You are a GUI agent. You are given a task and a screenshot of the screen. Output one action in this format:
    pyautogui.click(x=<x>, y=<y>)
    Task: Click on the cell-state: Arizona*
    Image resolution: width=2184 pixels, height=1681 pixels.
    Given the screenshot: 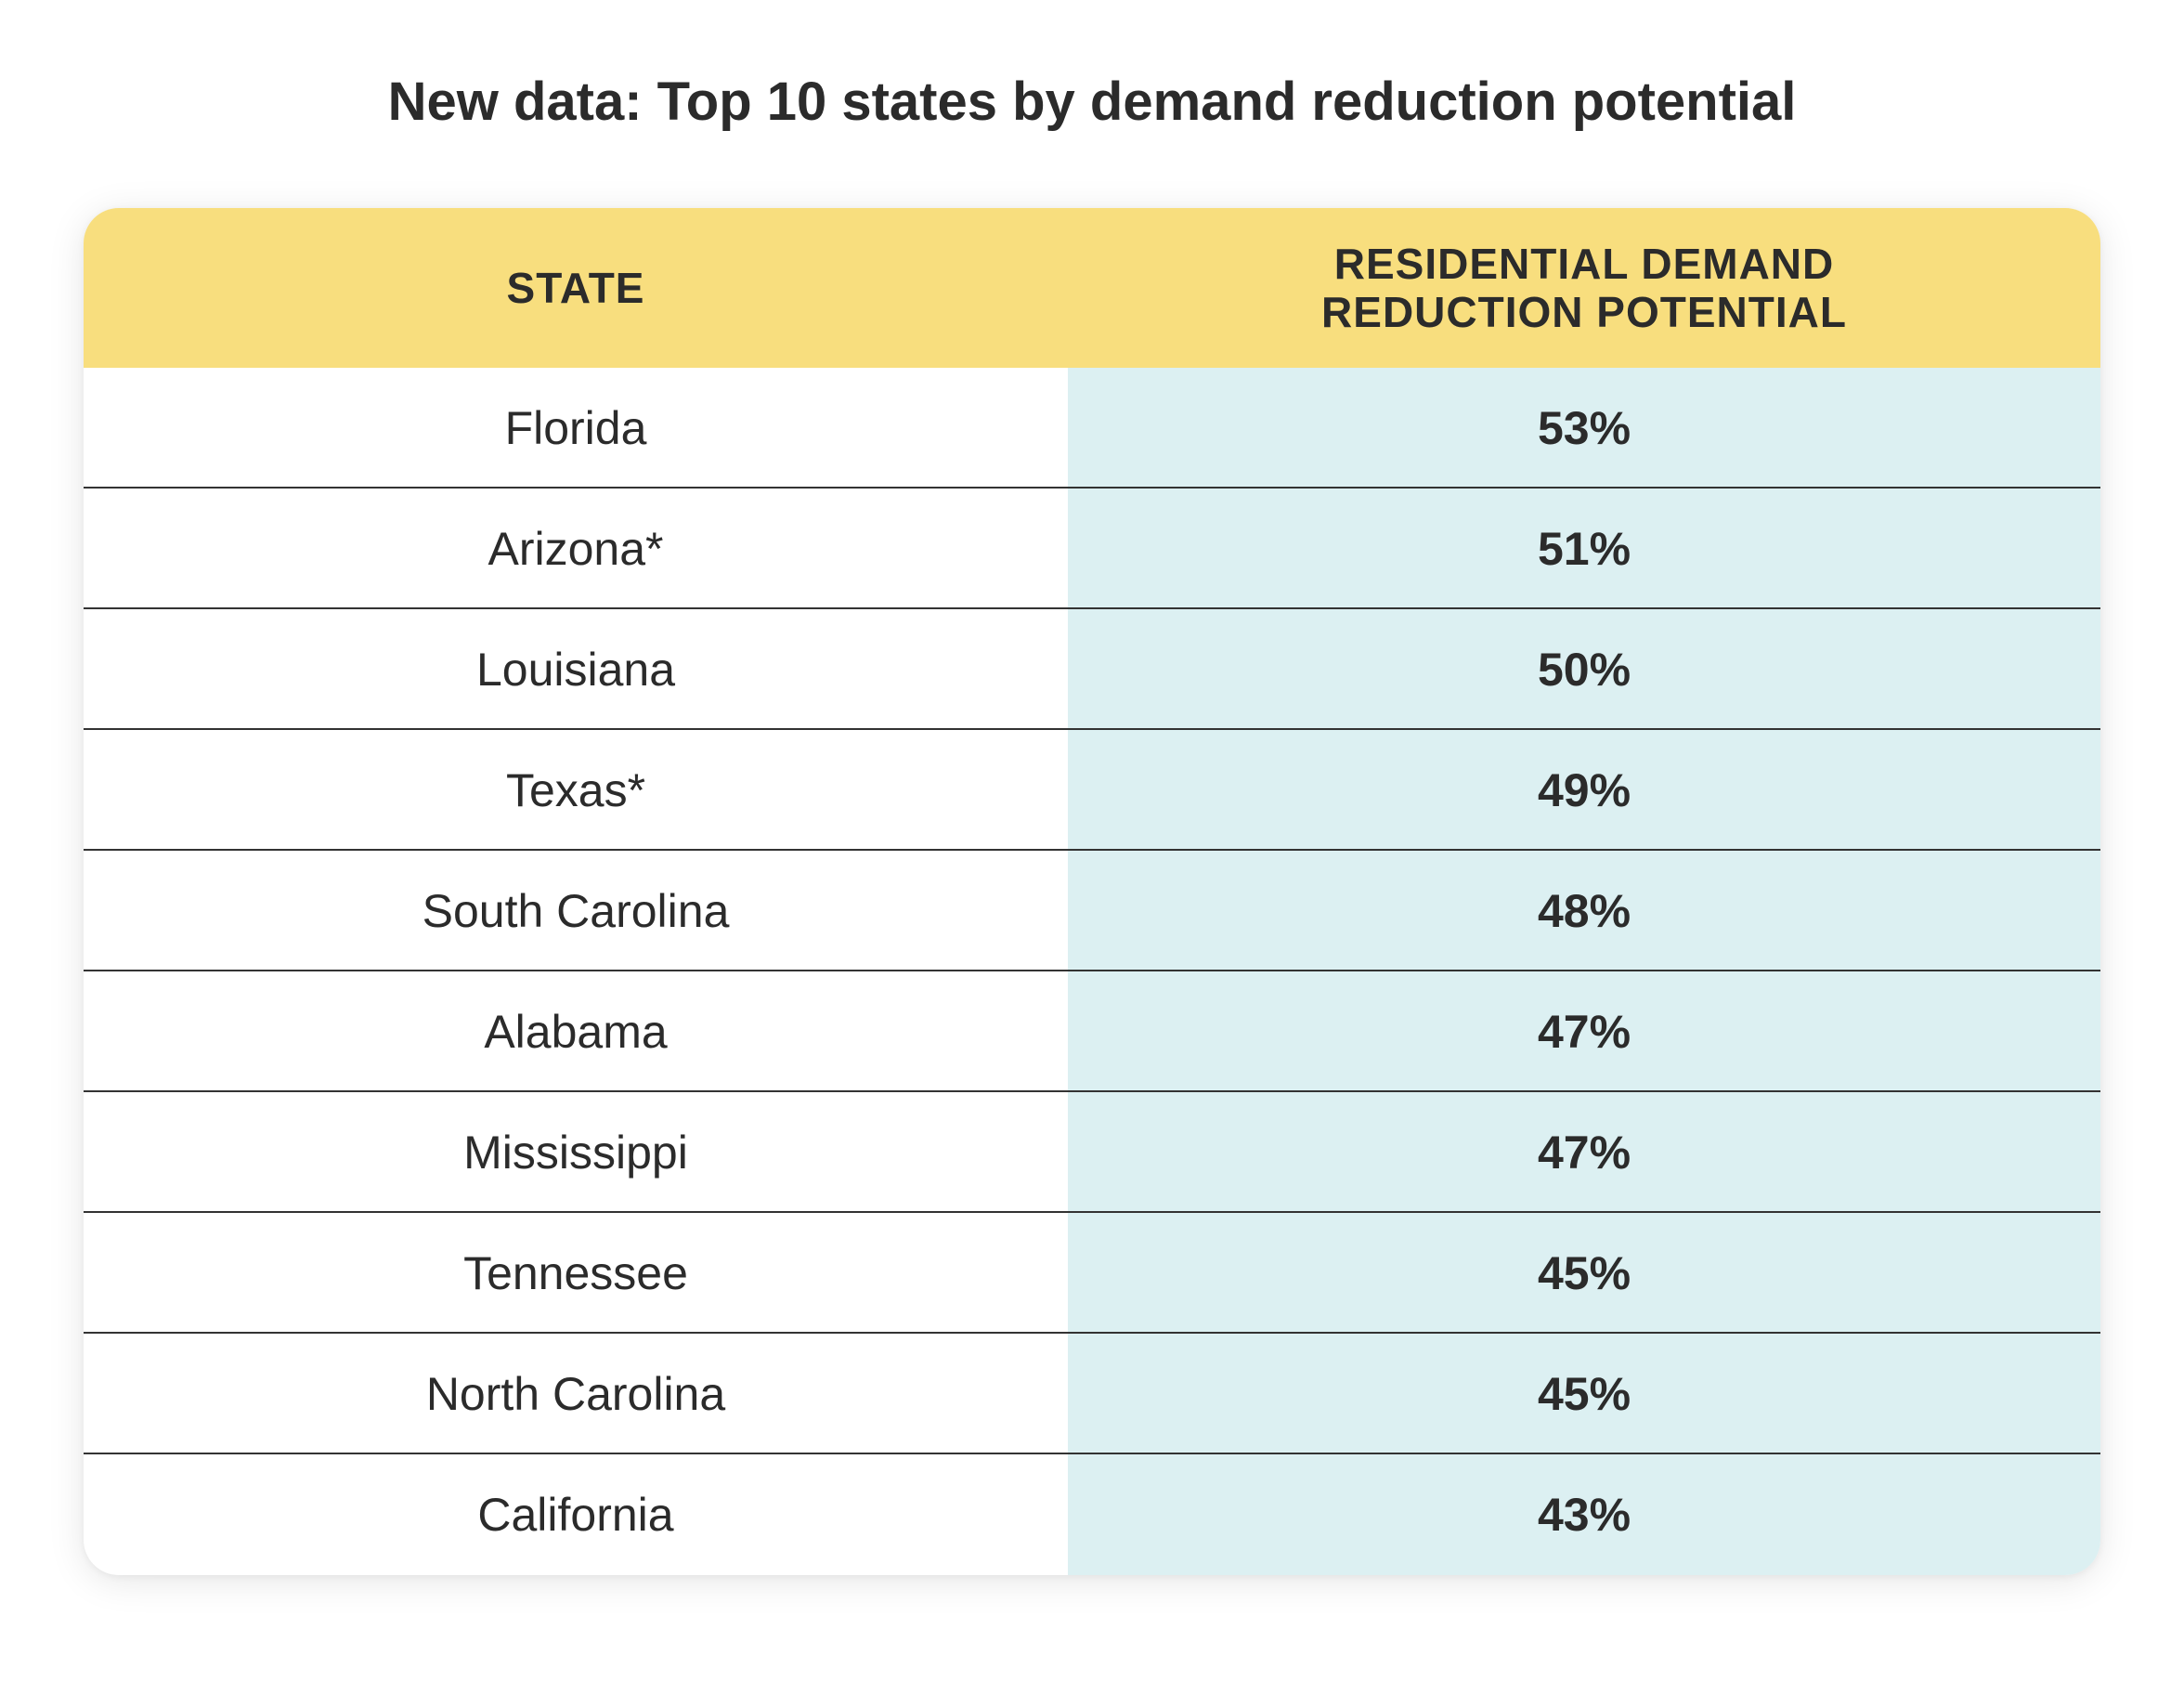 What is the action you would take?
    pyautogui.click(x=576, y=549)
    